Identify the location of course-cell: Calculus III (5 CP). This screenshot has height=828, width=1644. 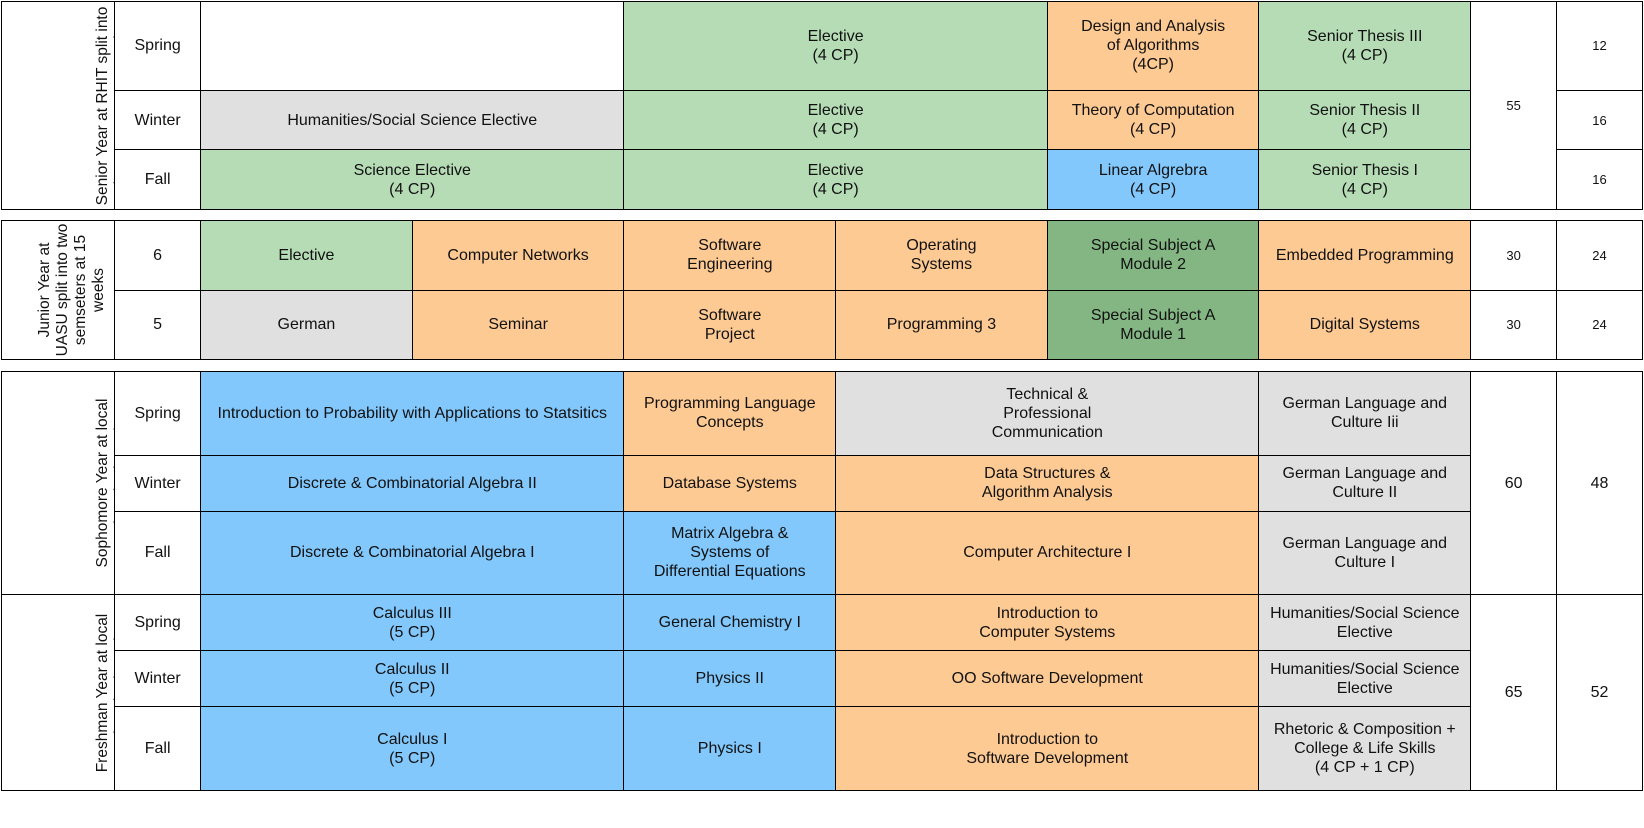
(412, 623).